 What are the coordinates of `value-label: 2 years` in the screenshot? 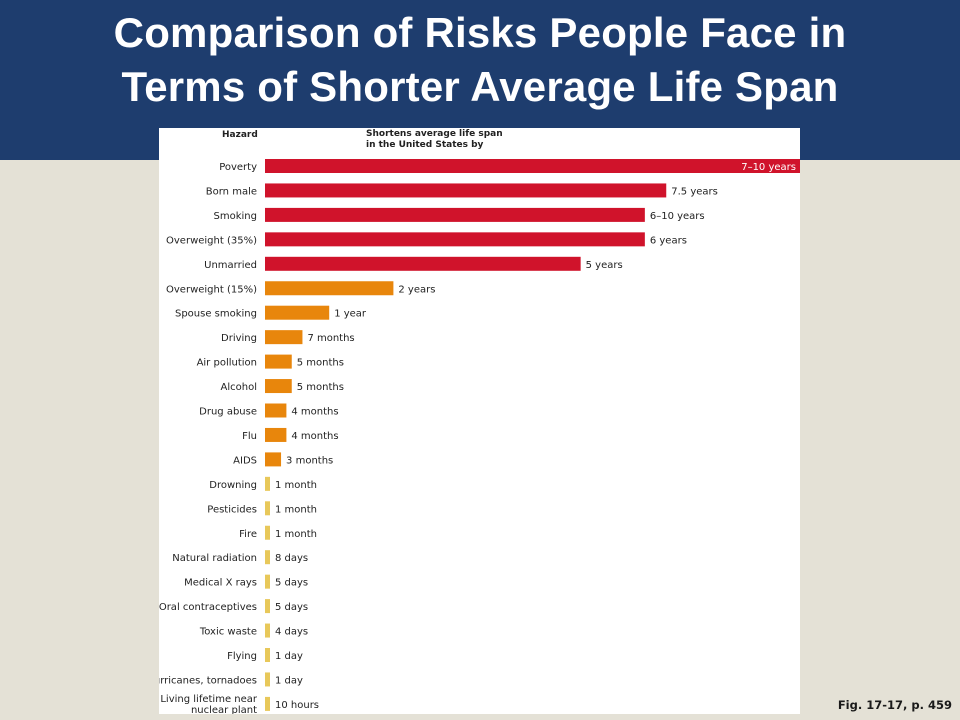 It's located at (416, 289).